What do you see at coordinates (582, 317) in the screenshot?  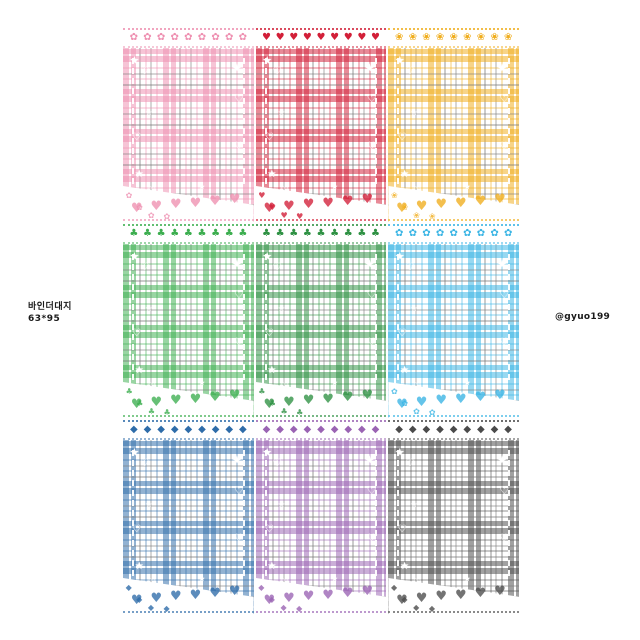 I see `right-watermark: @gyuo199` at bounding box center [582, 317].